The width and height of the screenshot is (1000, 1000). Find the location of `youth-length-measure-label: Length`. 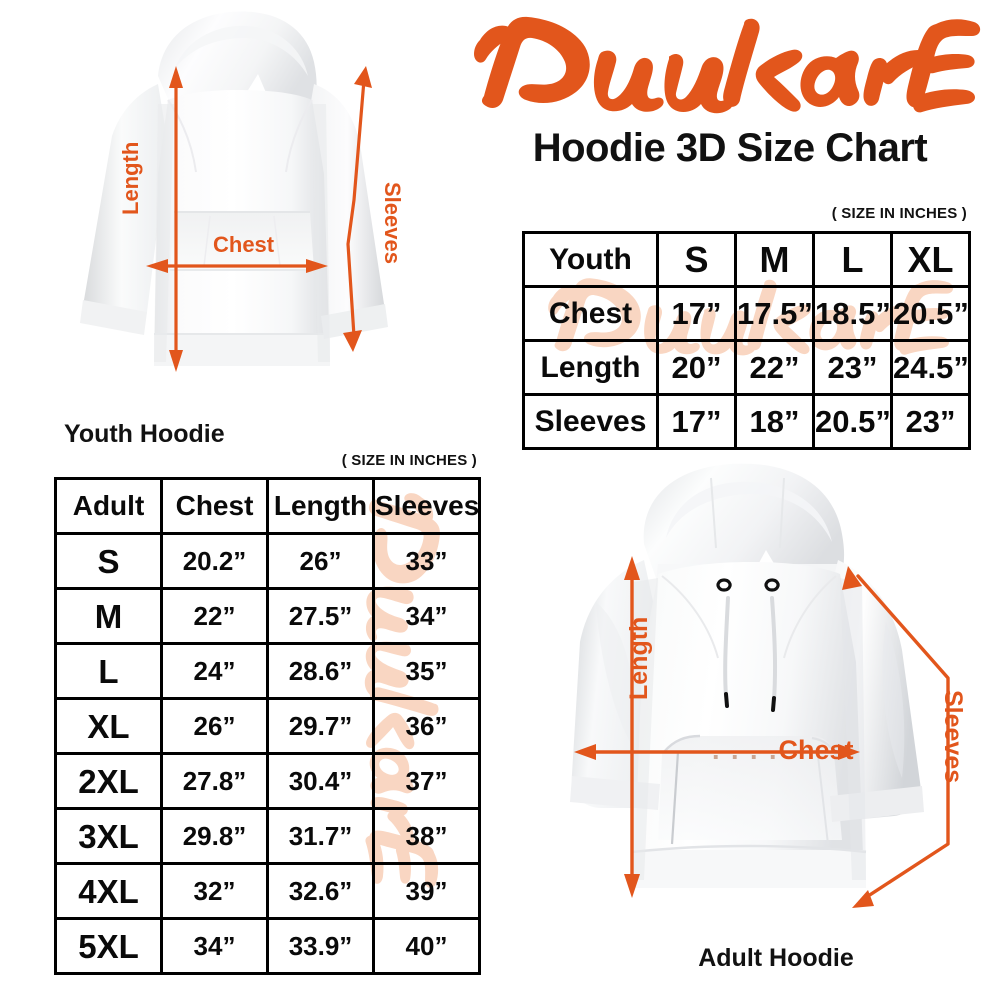

youth-length-measure-label: Length is located at coordinates (130, 178).